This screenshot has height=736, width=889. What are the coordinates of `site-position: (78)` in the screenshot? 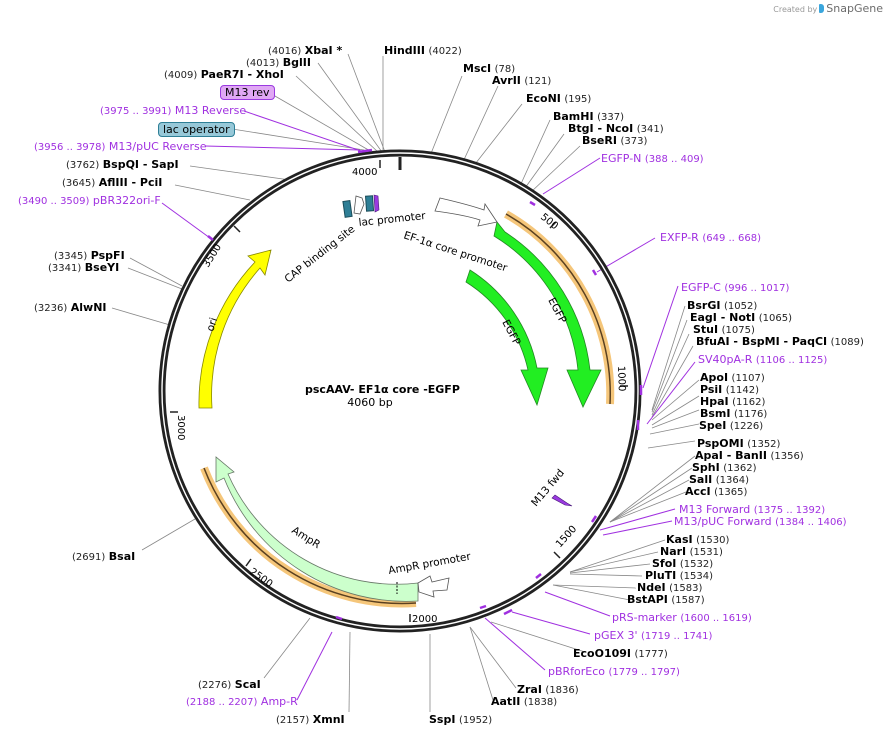 It's located at (505, 69).